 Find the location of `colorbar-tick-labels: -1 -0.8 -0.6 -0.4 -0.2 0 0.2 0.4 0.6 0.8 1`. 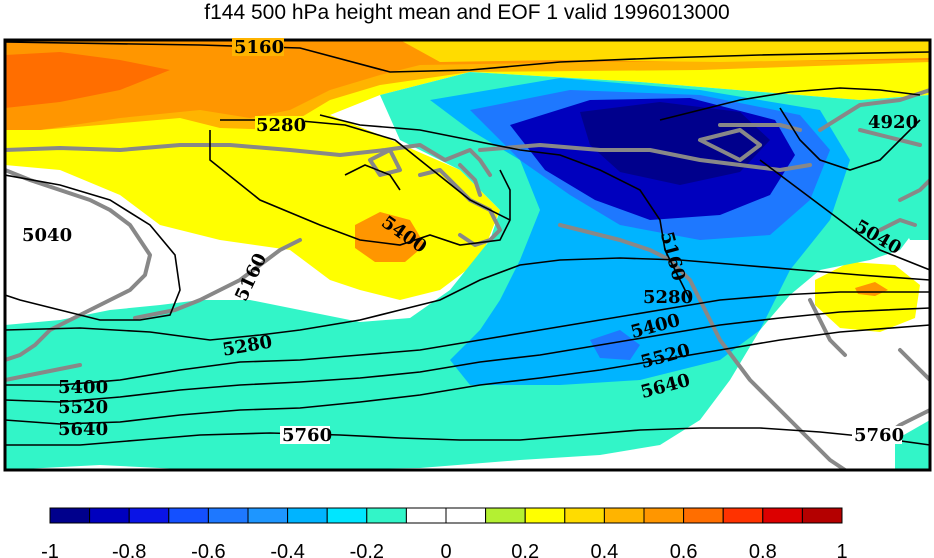

colorbar-tick-labels: -1 -0.8 -0.6 -0.4 -0.2 0 0.2 0.4 0.6 0.8 1 is located at coordinates (444, 549).